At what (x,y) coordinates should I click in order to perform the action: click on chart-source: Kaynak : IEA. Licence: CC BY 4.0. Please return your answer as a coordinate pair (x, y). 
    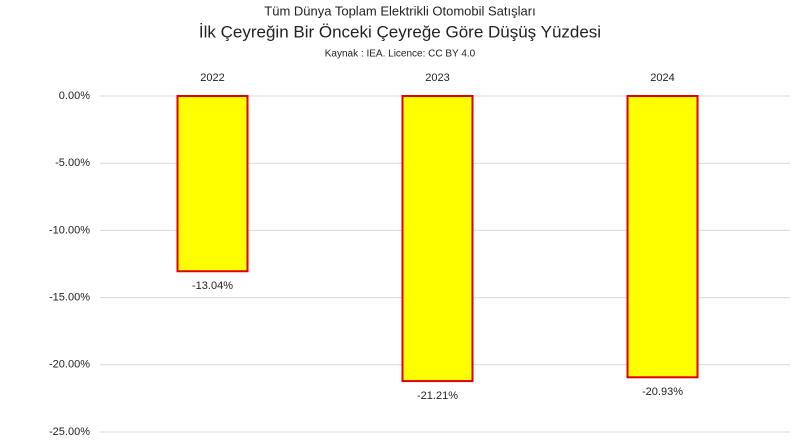
    Looking at the image, I should click on (400, 54).